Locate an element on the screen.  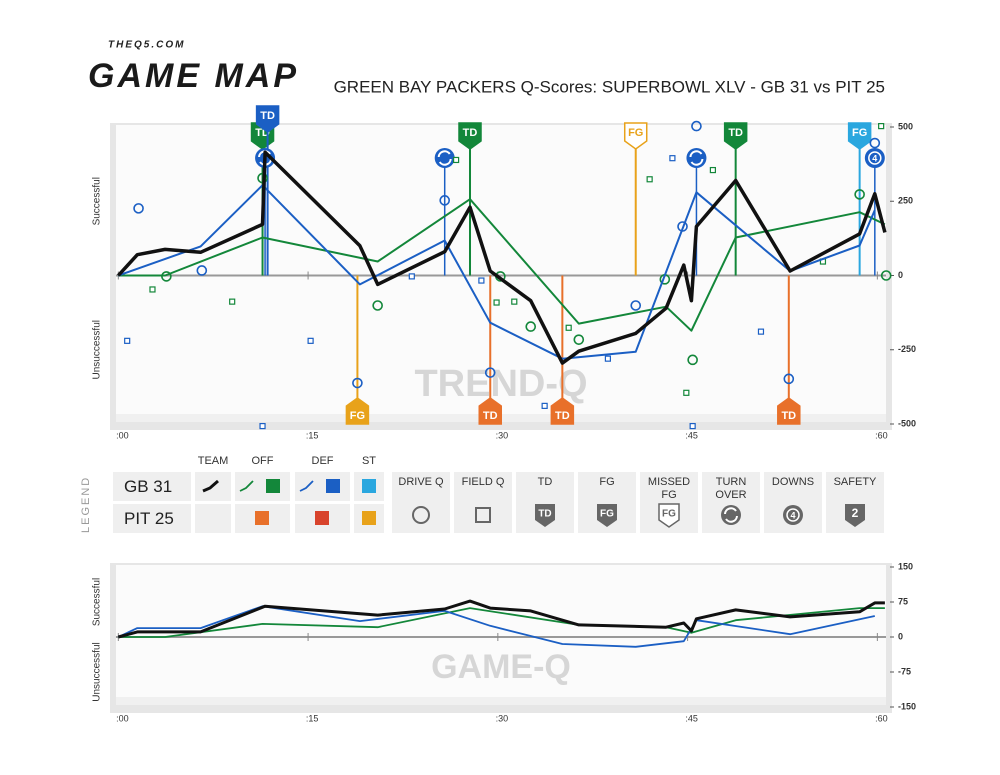
downs-label: 4 is located at coordinates (874, 158).